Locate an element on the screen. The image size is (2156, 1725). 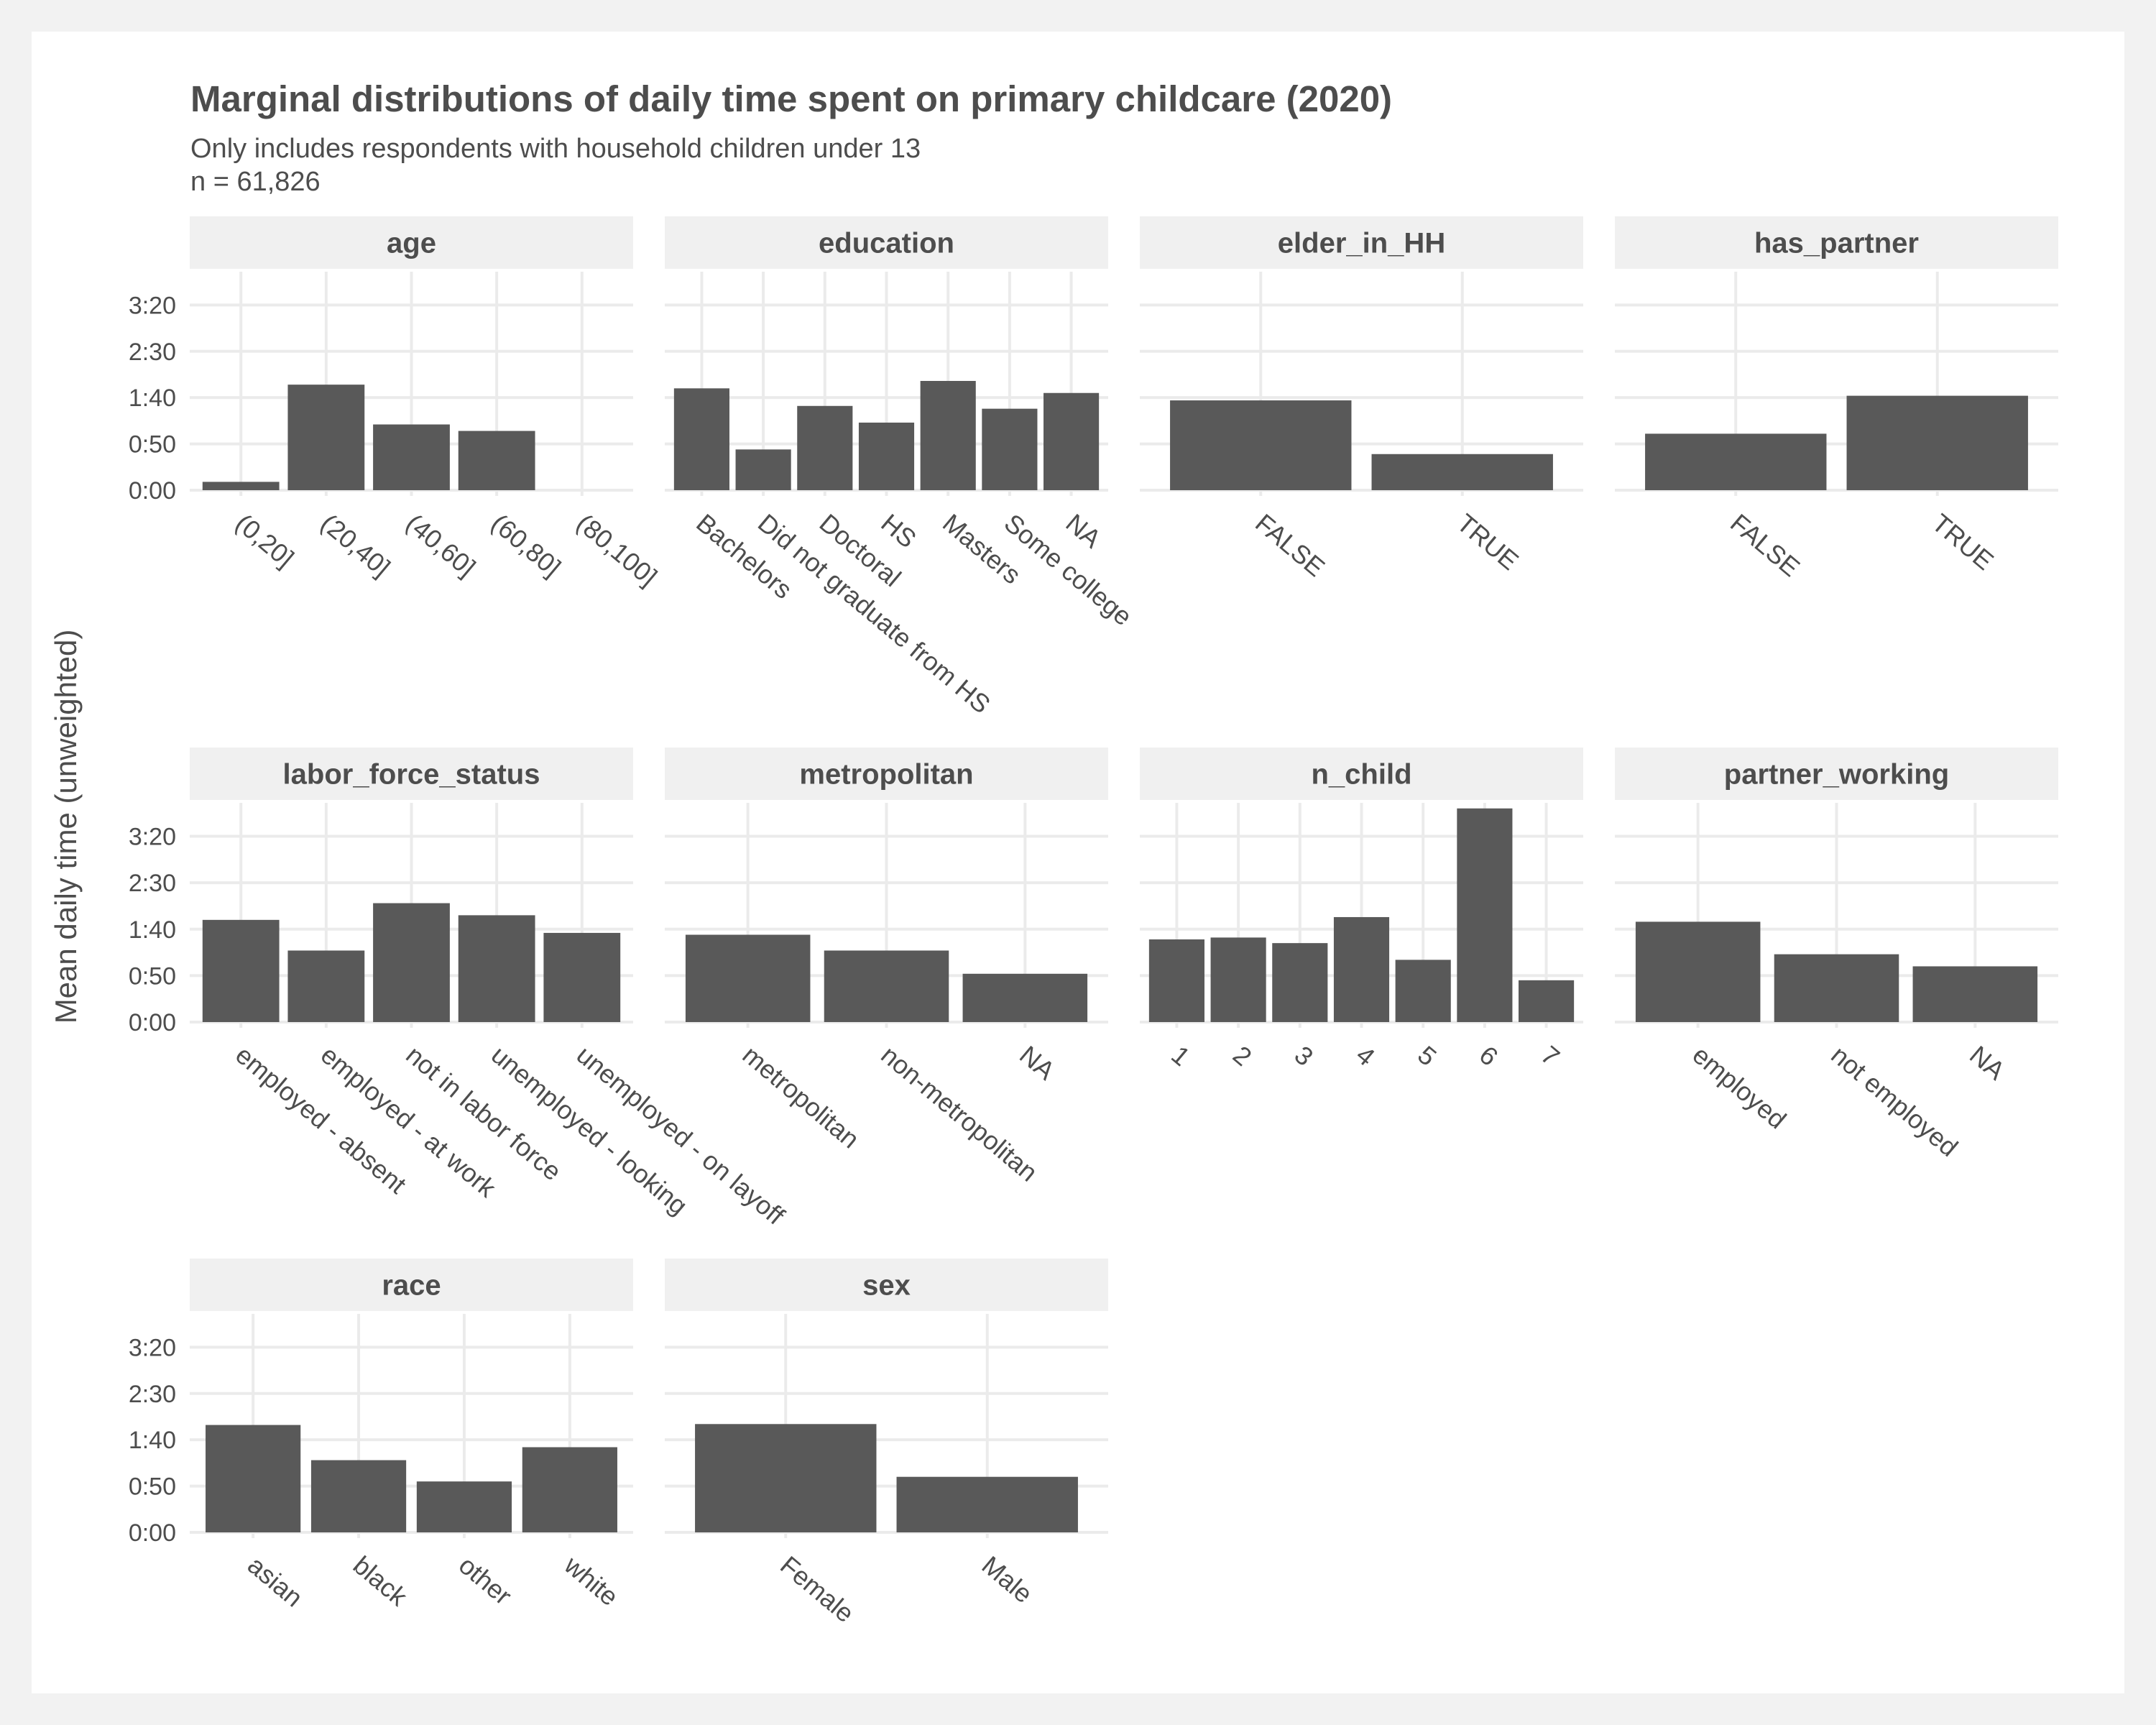
x-tick-label: Female is located at coordinates (818, 1589).